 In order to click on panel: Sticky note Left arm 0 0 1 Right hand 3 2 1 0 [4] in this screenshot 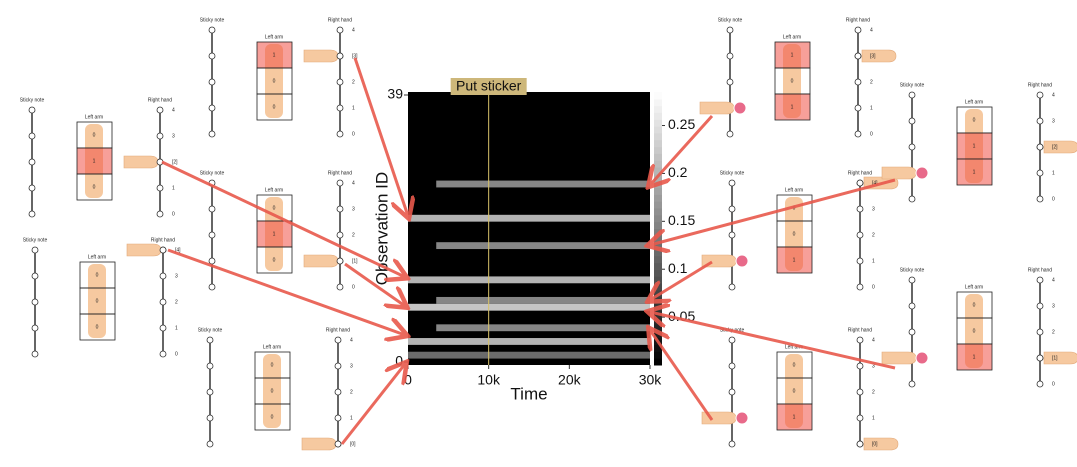, I will do `click(800, 230)`.